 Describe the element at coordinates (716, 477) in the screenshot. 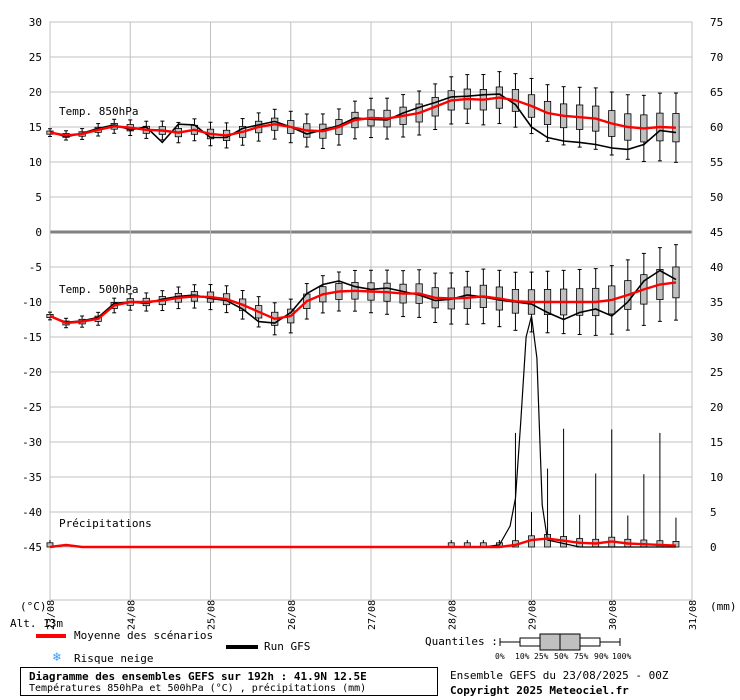

I see `right-tick-label: 10` at that location.